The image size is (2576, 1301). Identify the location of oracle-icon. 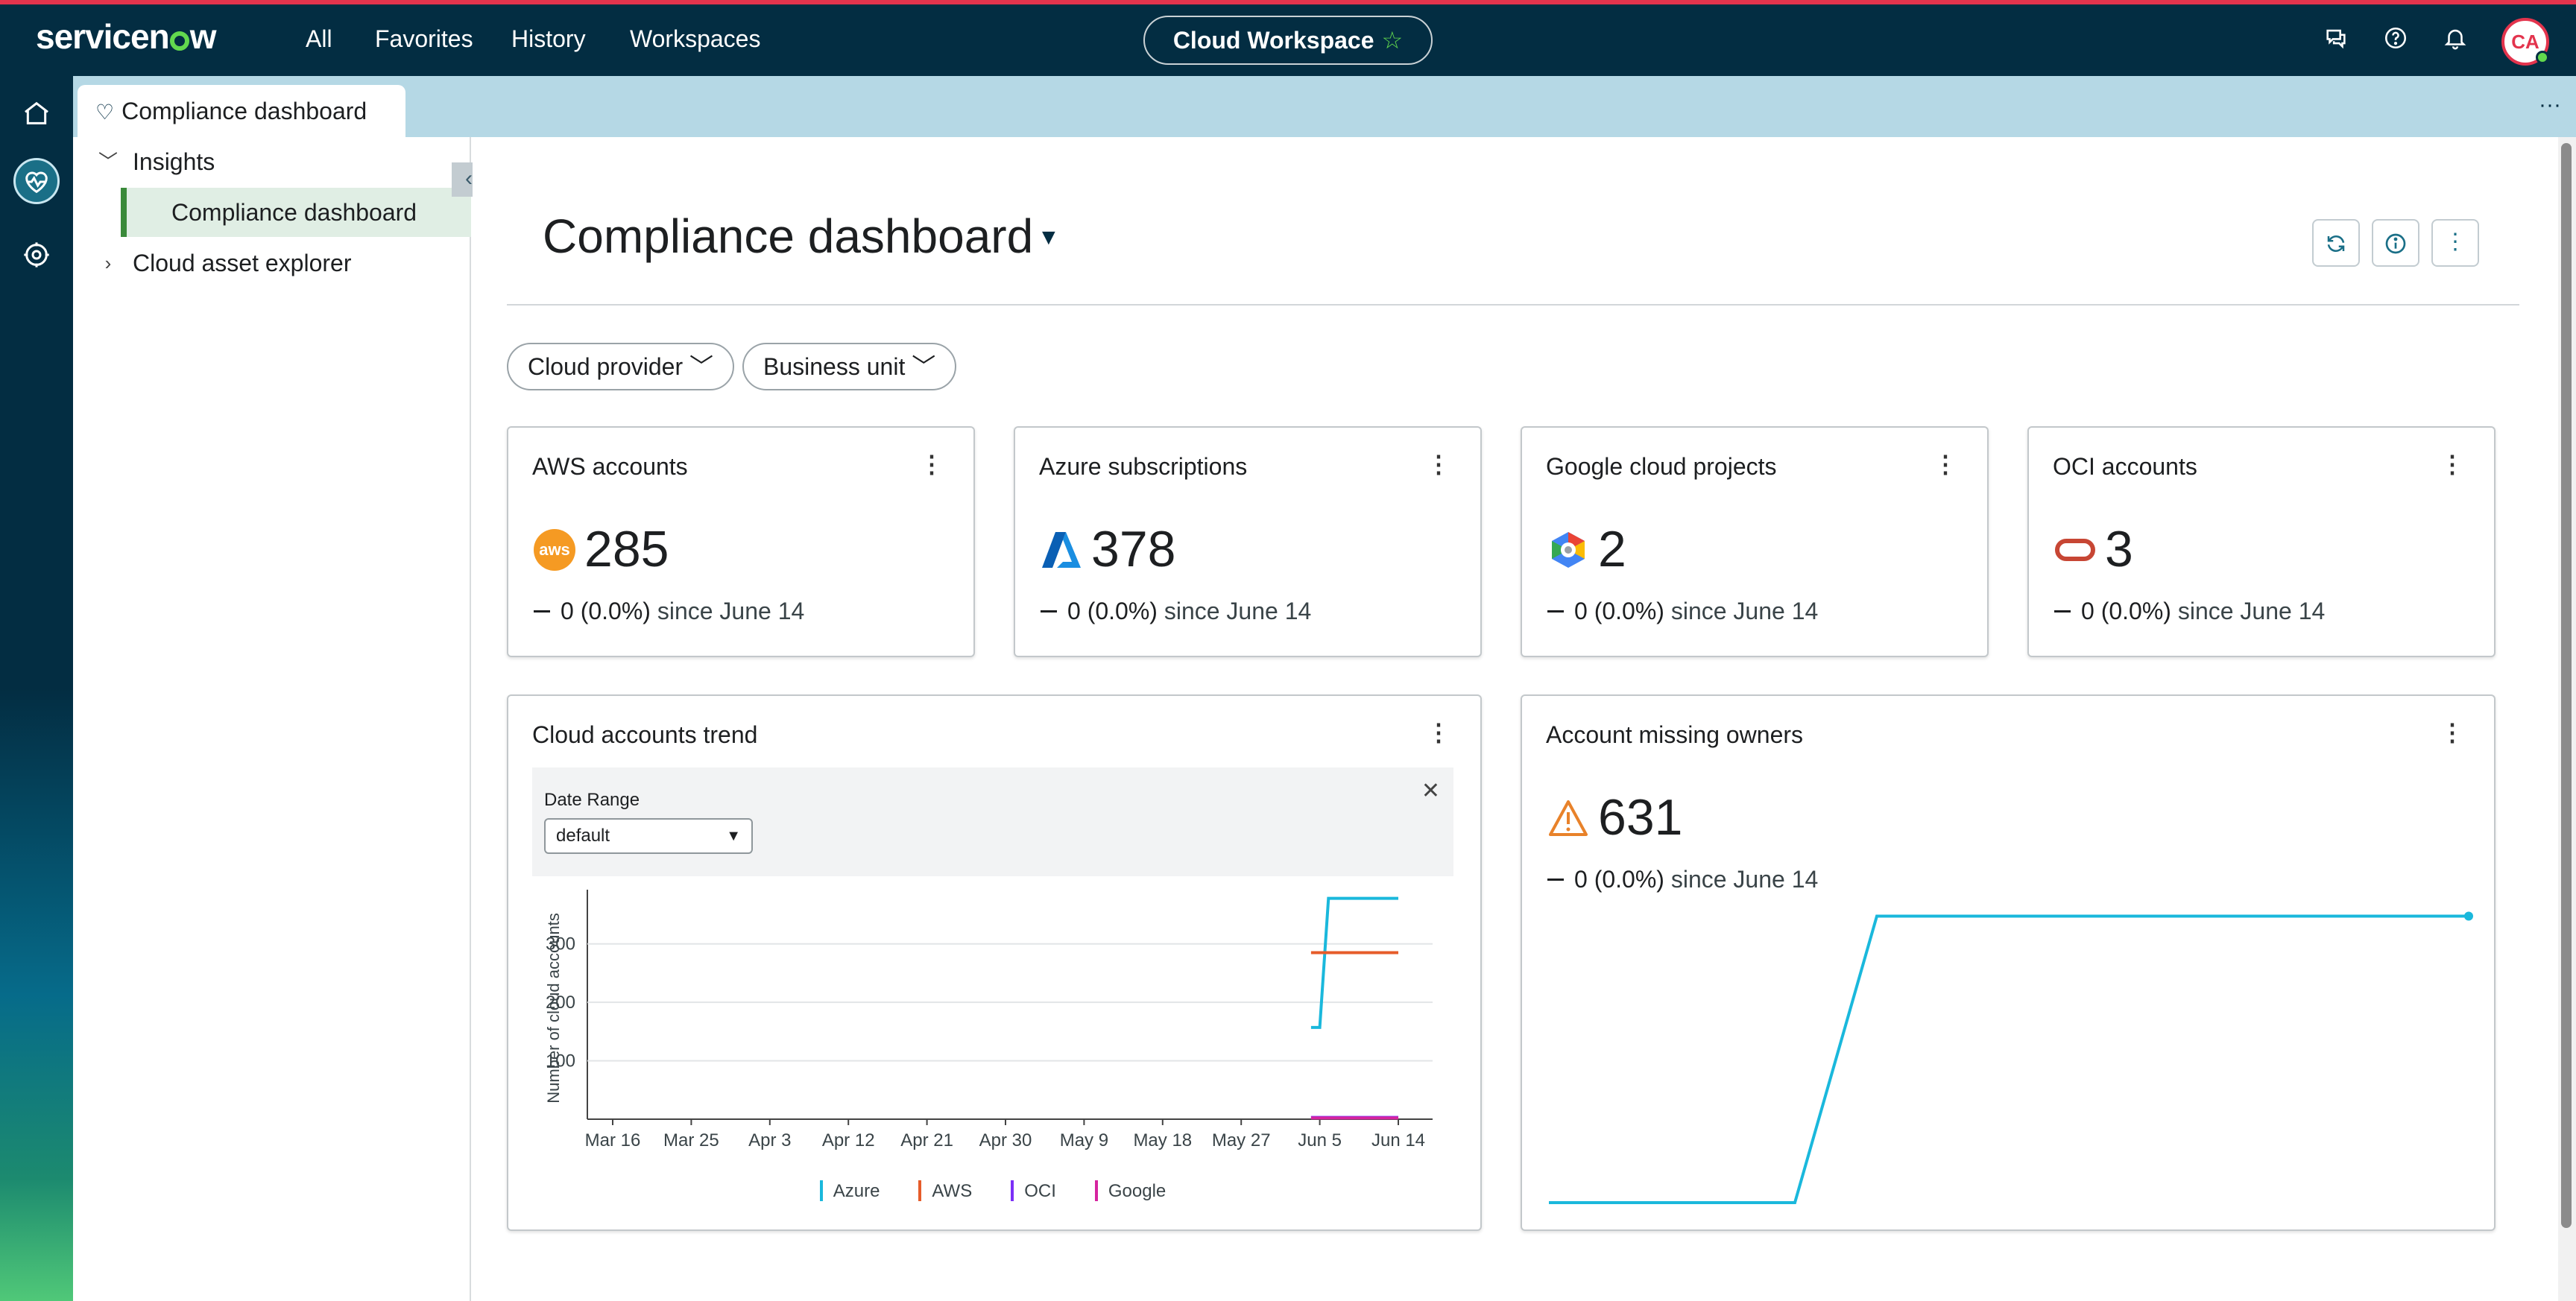
(2075, 550).